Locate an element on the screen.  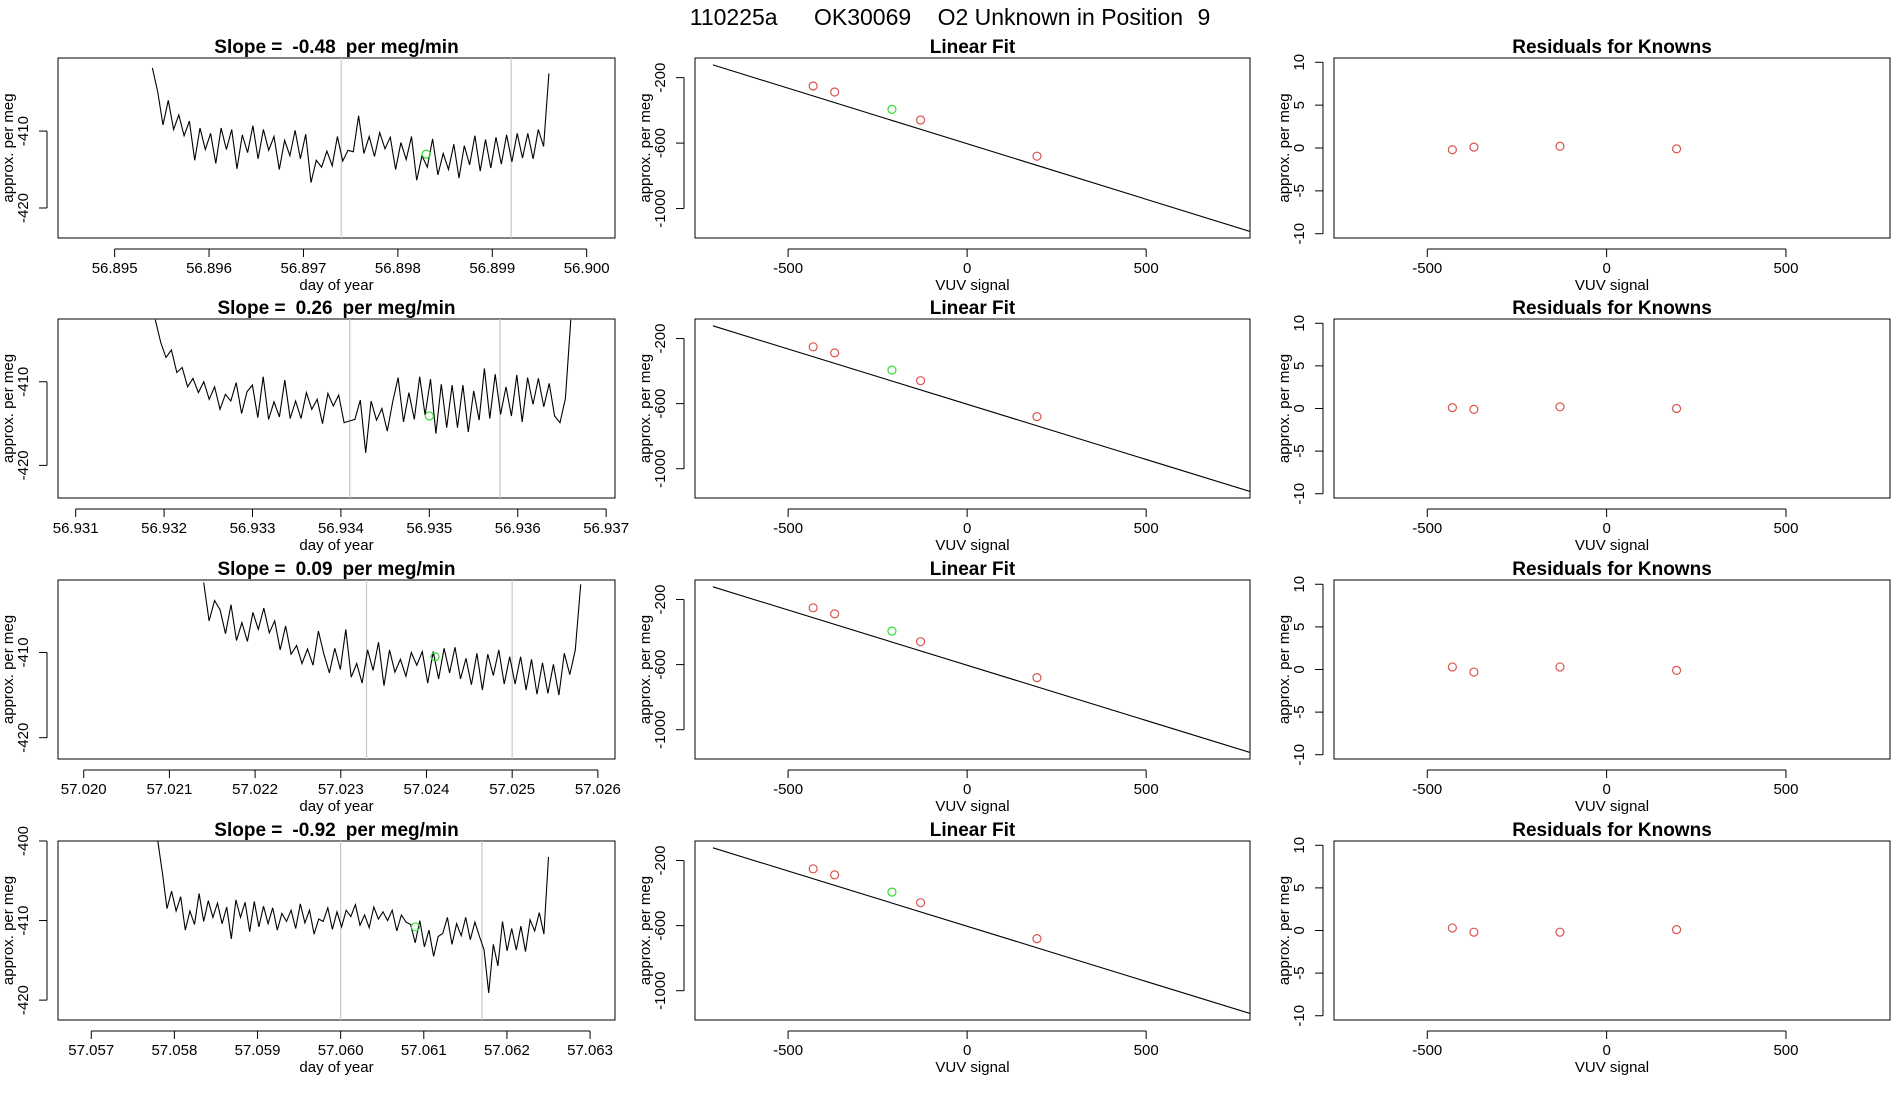
slope-prefix: Slope = is located at coordinates (248, 47).